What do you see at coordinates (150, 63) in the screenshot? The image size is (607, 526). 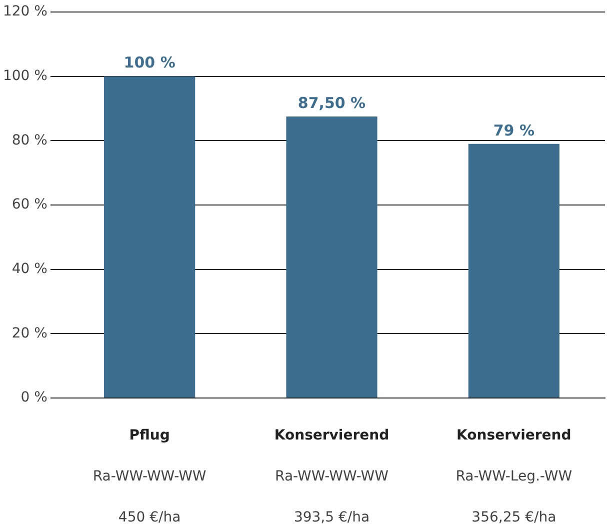 I see `data-label: 100 %` at bounding box center [150, 63].